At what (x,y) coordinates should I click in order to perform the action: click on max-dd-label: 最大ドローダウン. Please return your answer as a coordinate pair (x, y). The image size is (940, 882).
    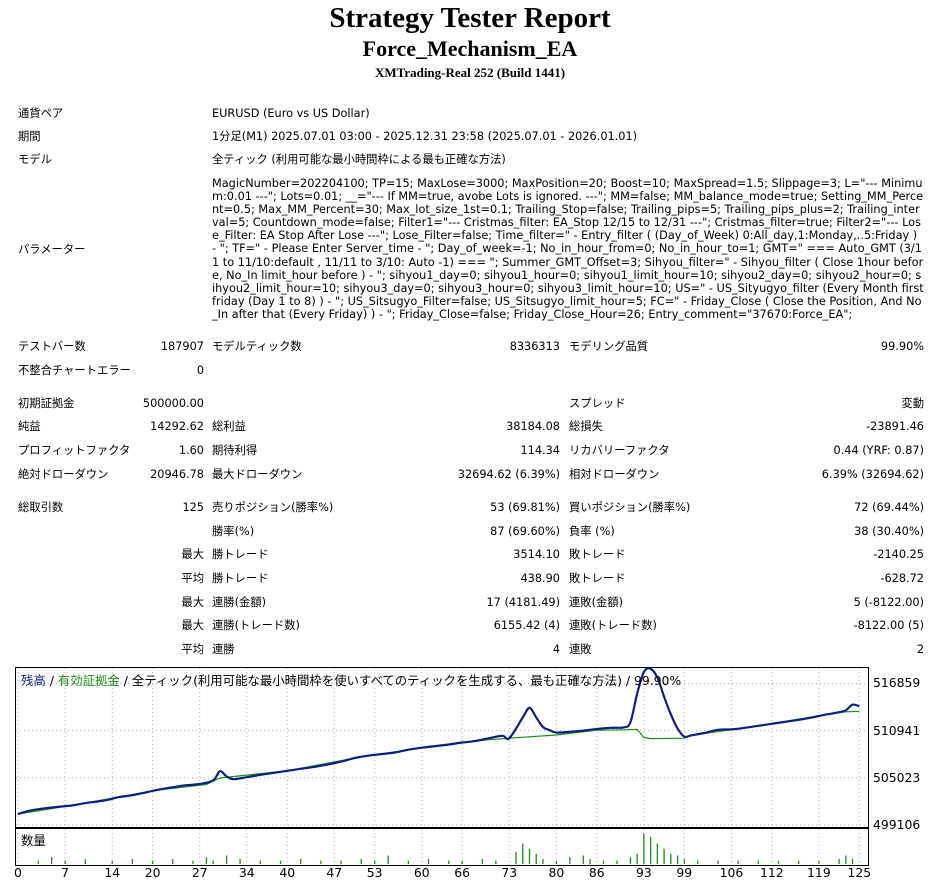
    Looking at the image, I should click on (257, 474).